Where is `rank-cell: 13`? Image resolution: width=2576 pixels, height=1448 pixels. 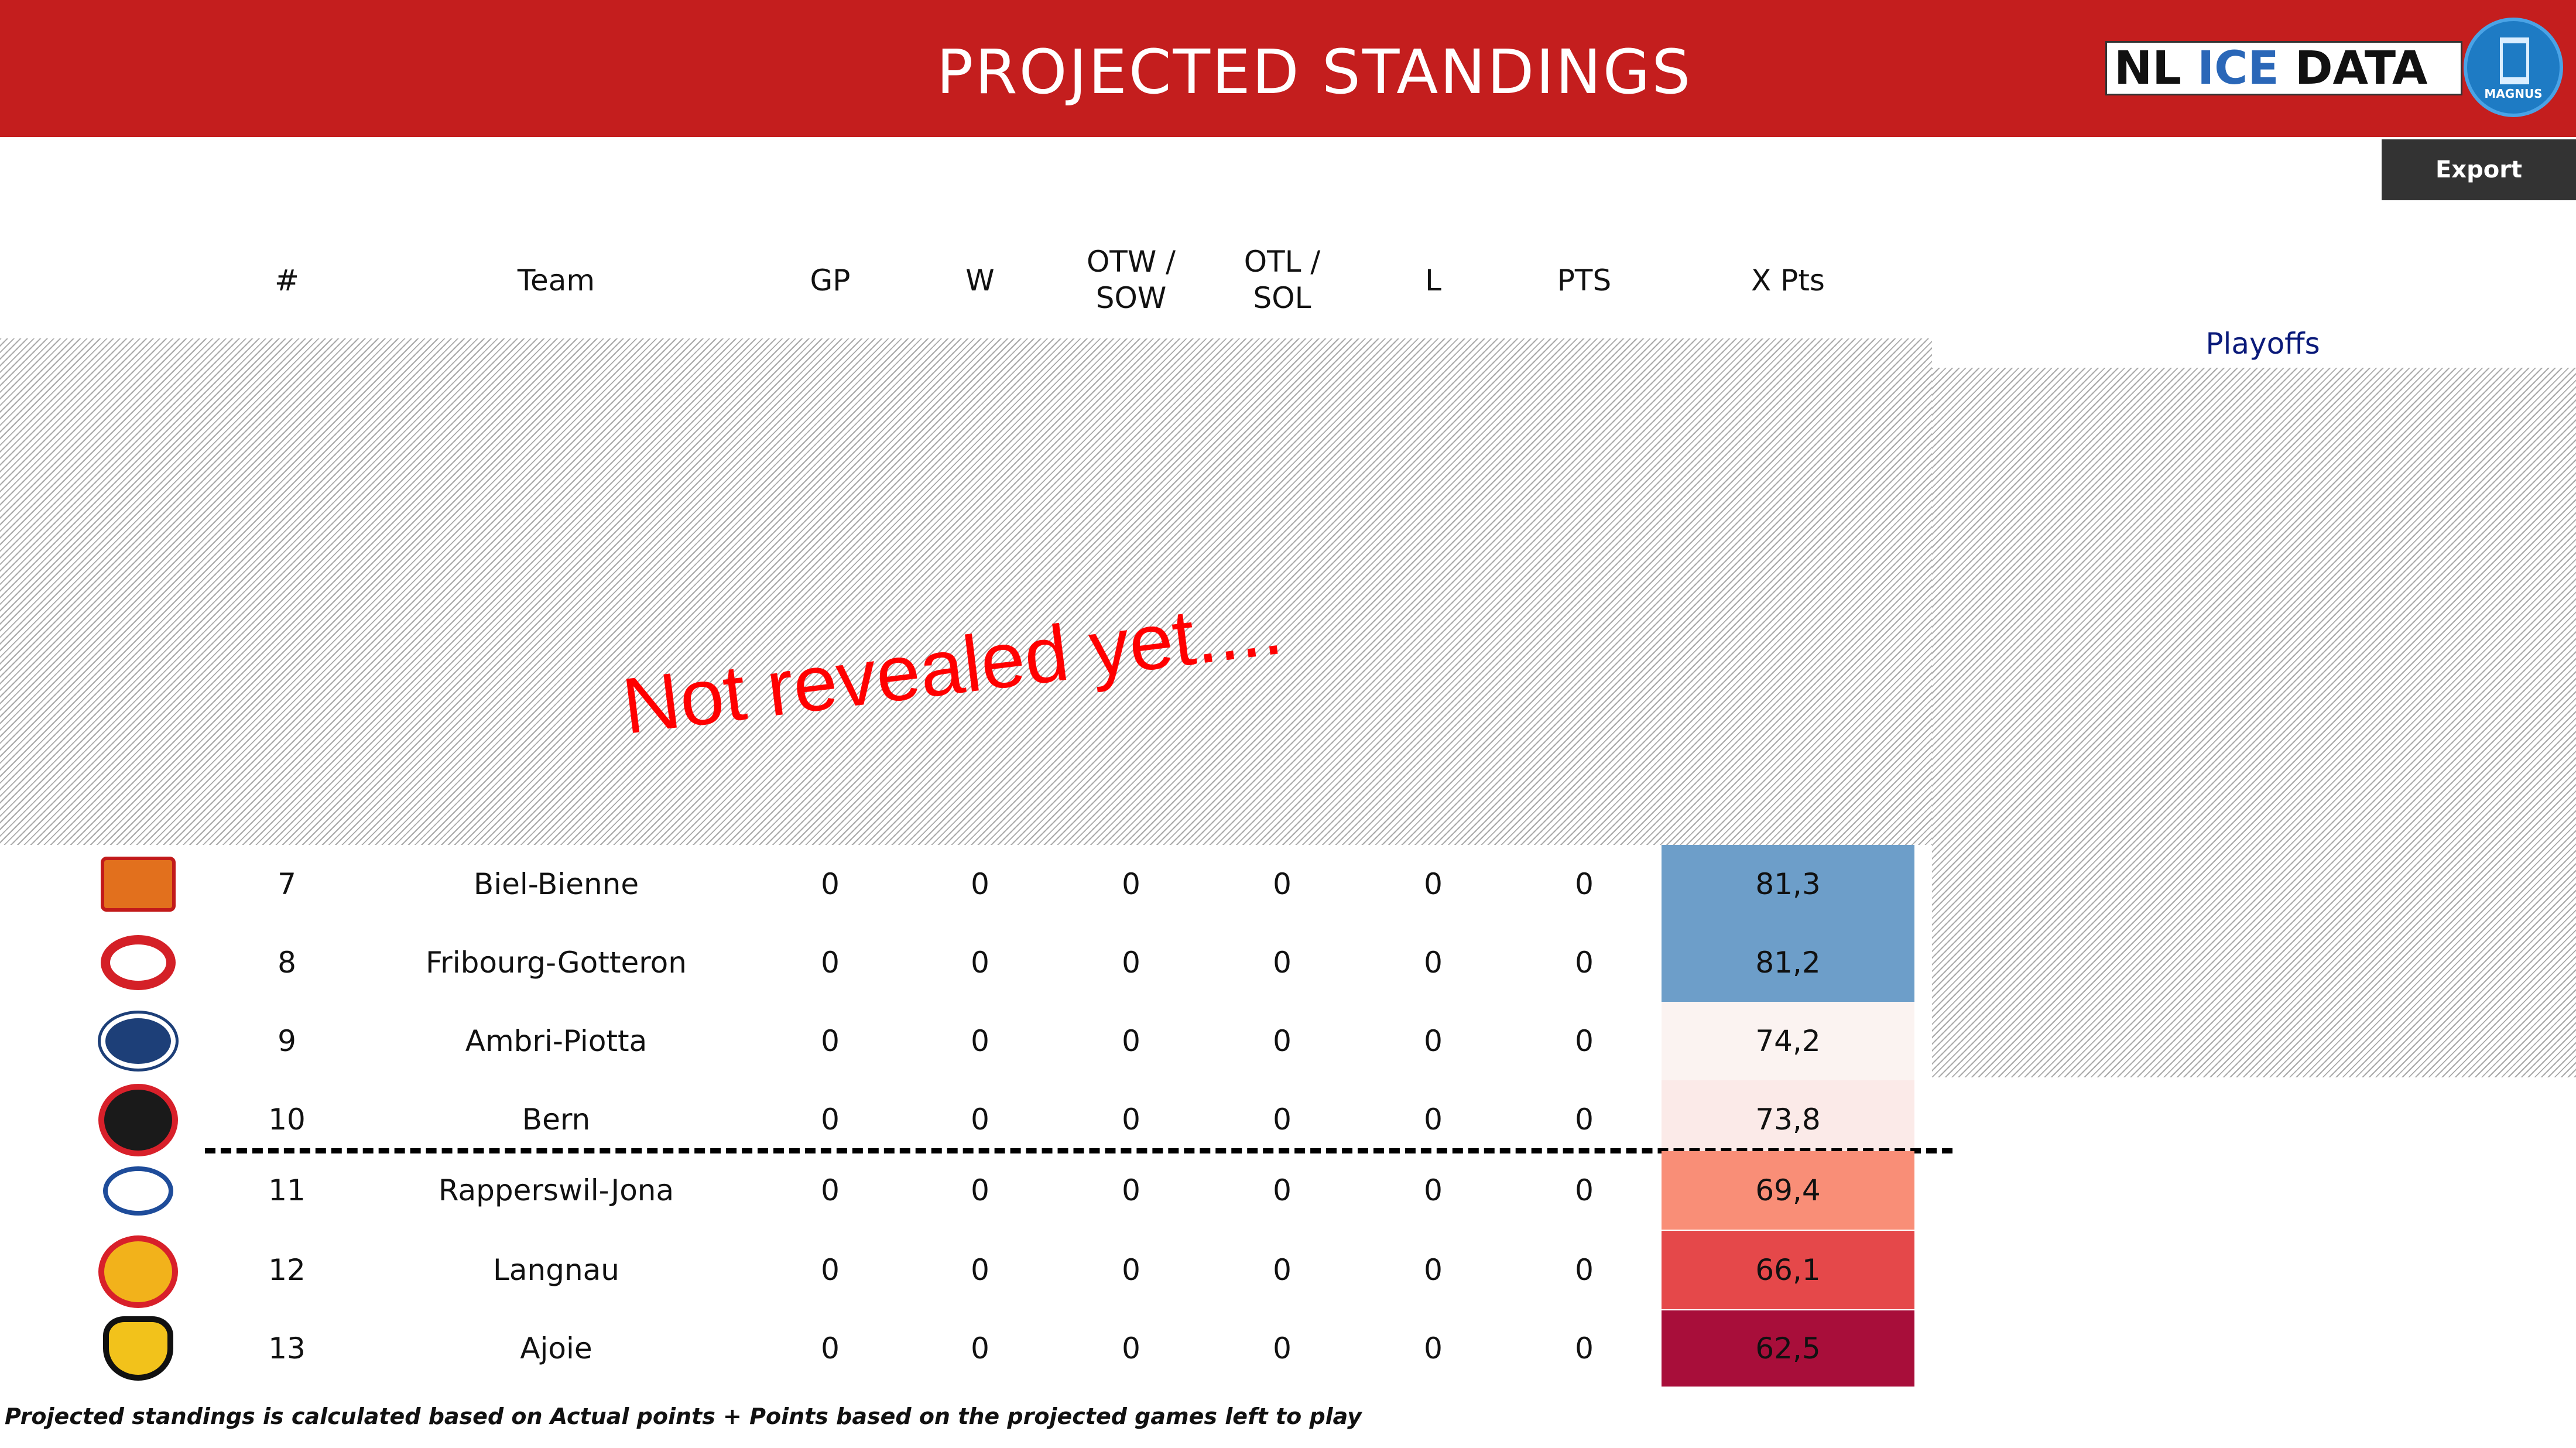 rank-cell: 13 is located at coordinates (287, 1348).